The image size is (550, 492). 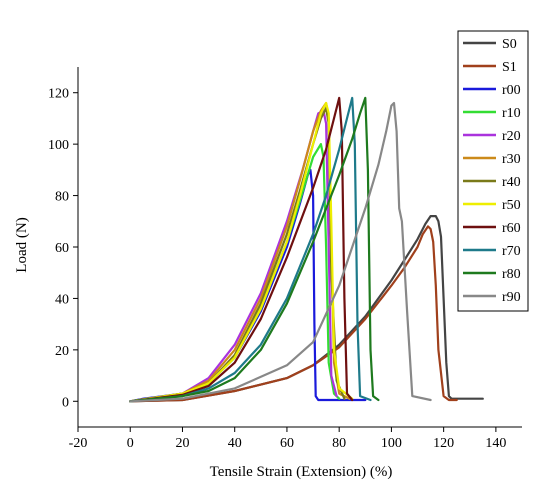 What do you see at coordinates (511, 205) in the screenshot?
I see `legend-label-r50: r50` at bounding box center [511, 205].